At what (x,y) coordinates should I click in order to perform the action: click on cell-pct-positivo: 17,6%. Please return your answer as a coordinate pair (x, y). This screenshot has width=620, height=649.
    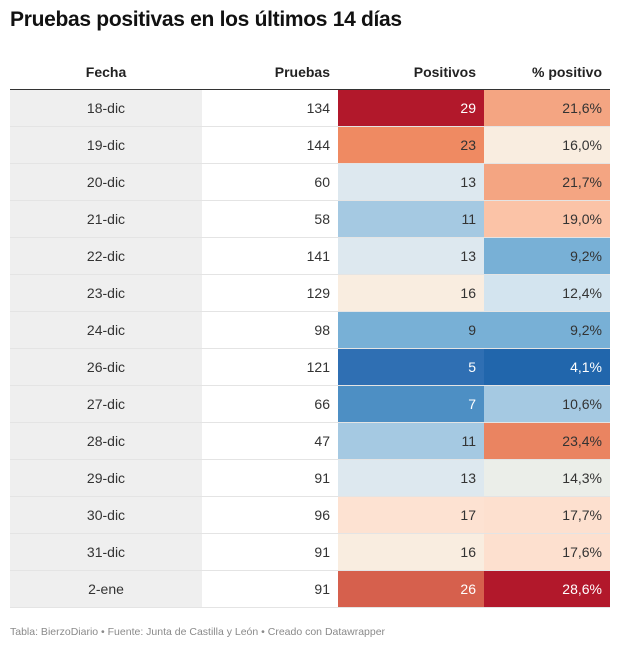
    Looking at the image, I should click on (547, 552).